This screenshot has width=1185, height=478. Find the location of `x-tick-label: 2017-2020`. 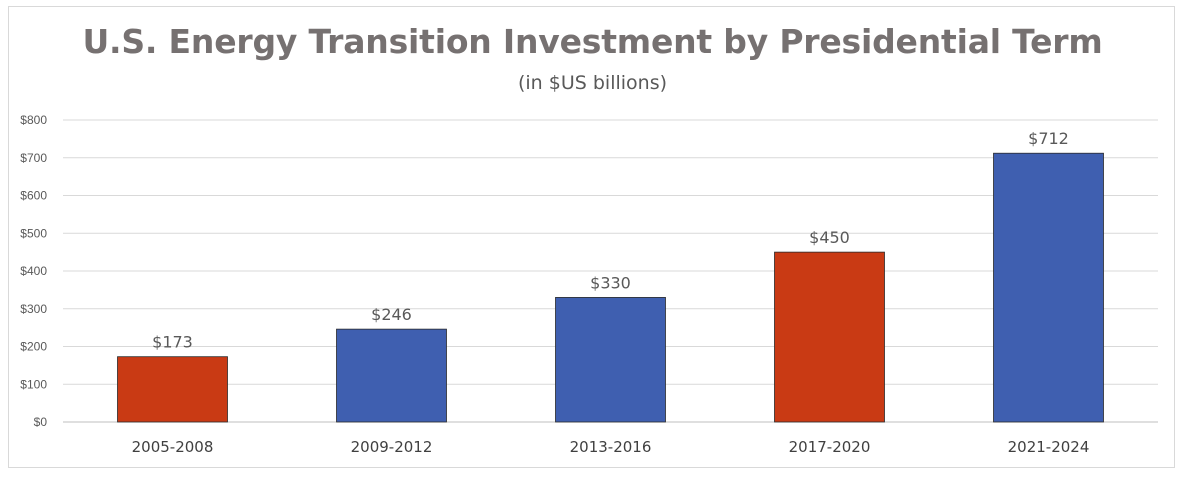

x-tick-label: 2017-2020 is located at coordinates (830, 447).